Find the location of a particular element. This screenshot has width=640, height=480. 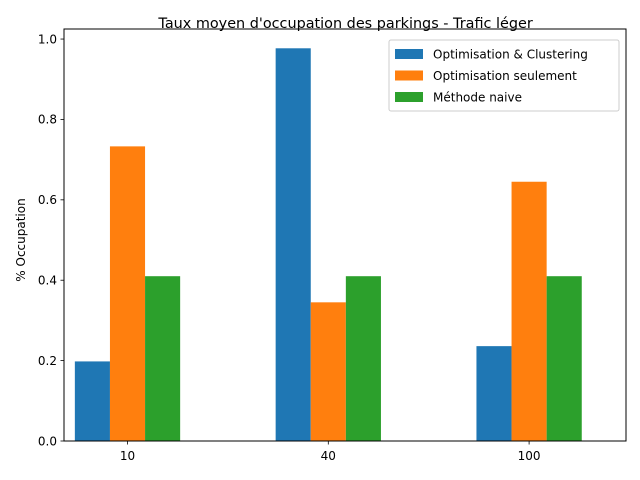

legend-label: Méthode naive is located at coordinates (477, 98).